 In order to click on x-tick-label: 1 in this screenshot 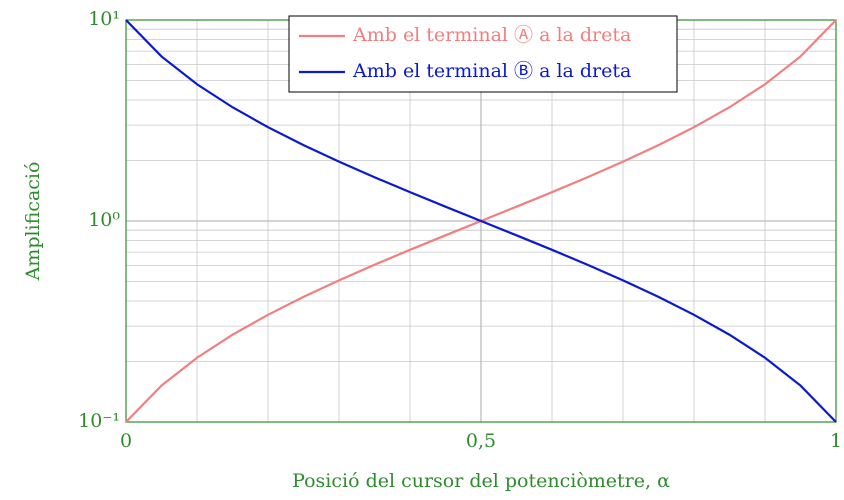, I will do `click(836, 441)`.